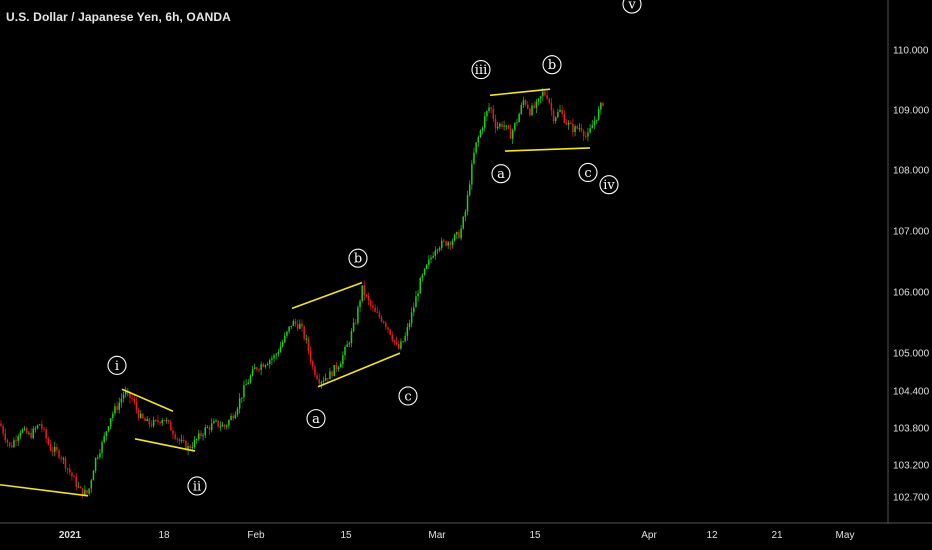 The height and width of the screenshot is (550, 932). I want to click on y-tick-label: 103.200, so click(911, 466).